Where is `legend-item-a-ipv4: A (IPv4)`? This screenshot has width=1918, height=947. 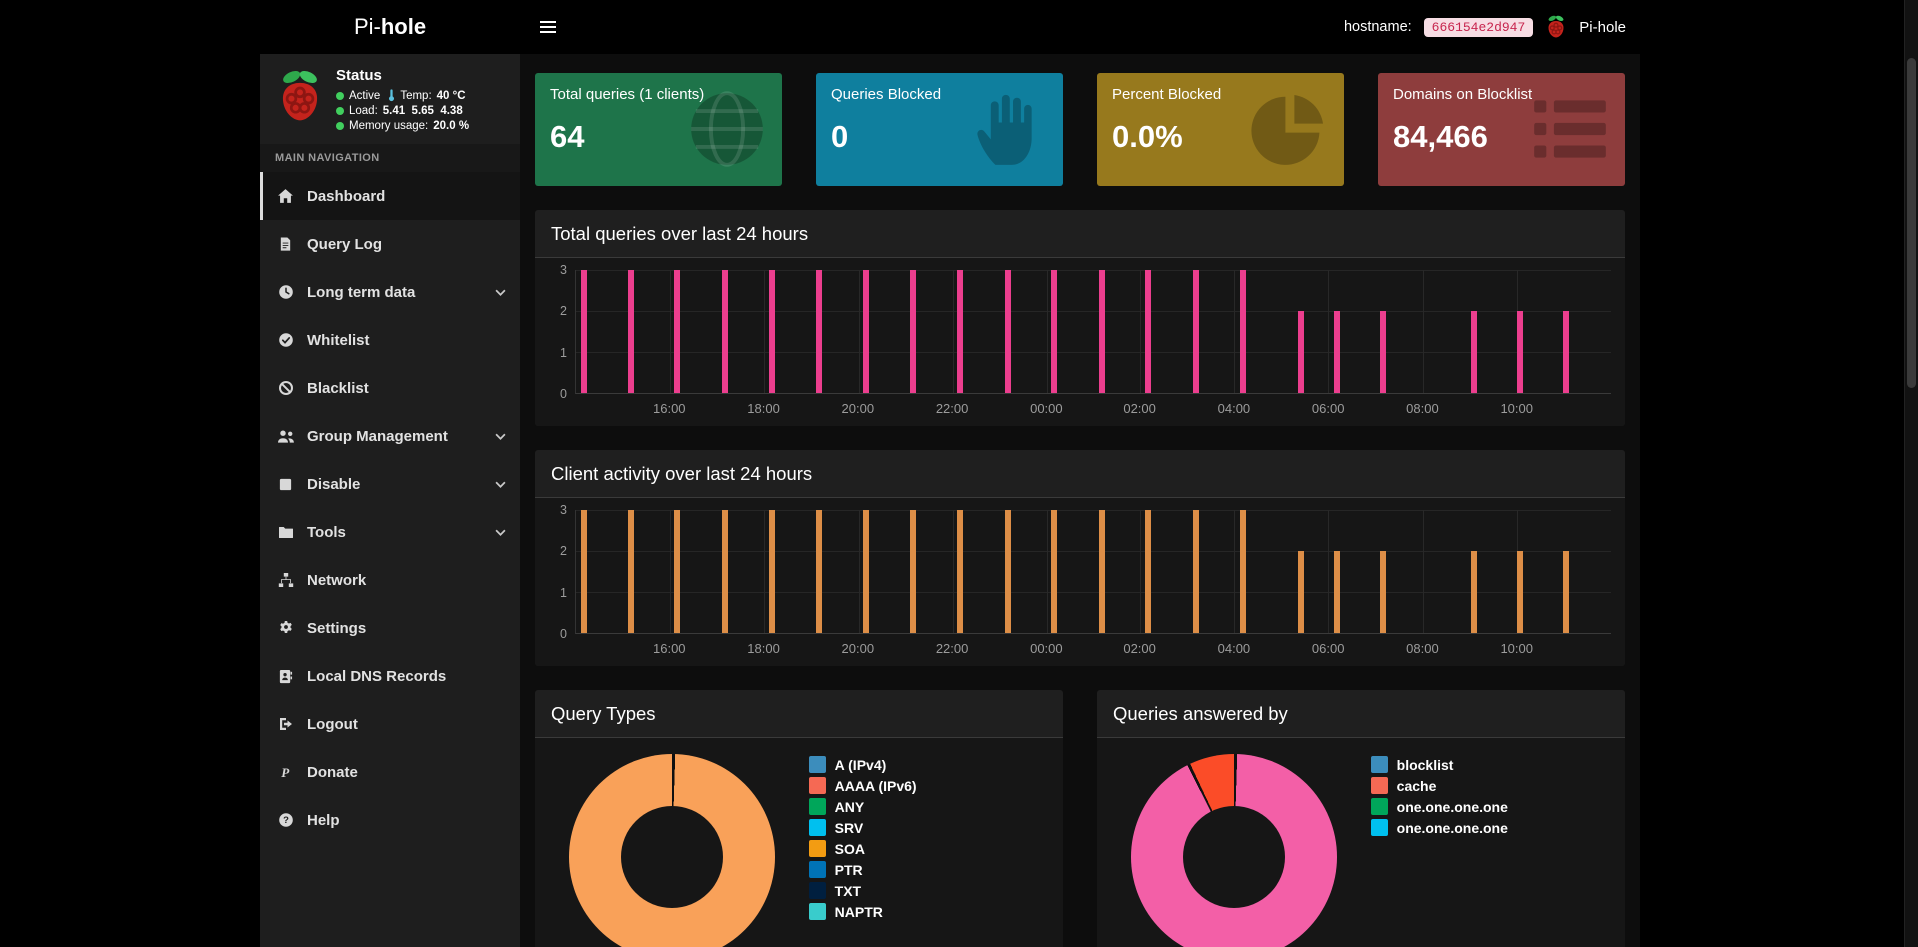
legend-item-a-ipv4: A (IPv4) is located at coordinates (930, 764).